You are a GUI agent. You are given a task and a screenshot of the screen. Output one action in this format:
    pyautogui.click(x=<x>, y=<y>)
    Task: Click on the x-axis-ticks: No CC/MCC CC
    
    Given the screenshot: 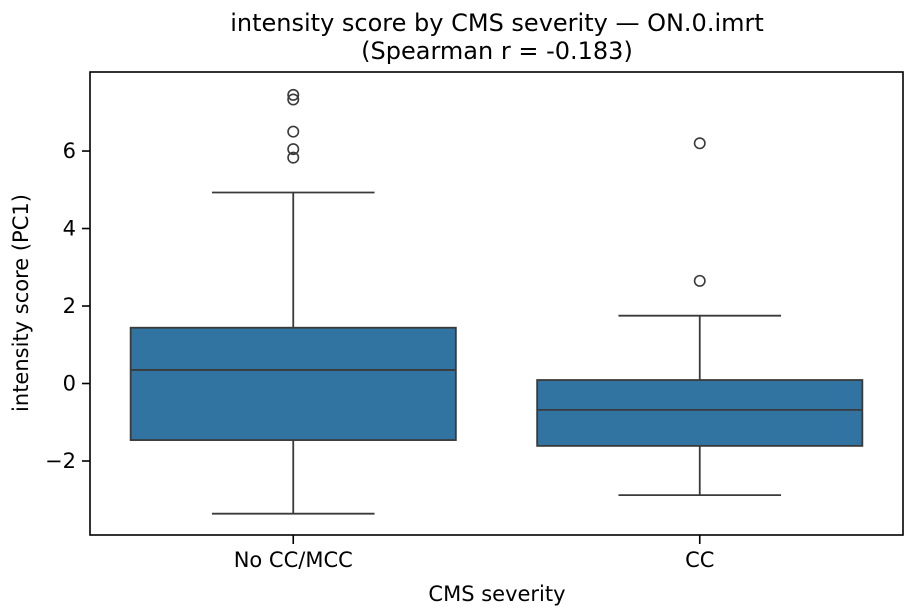 What is the action you would take?
    pyautogui.click(x=474, y=553)
    